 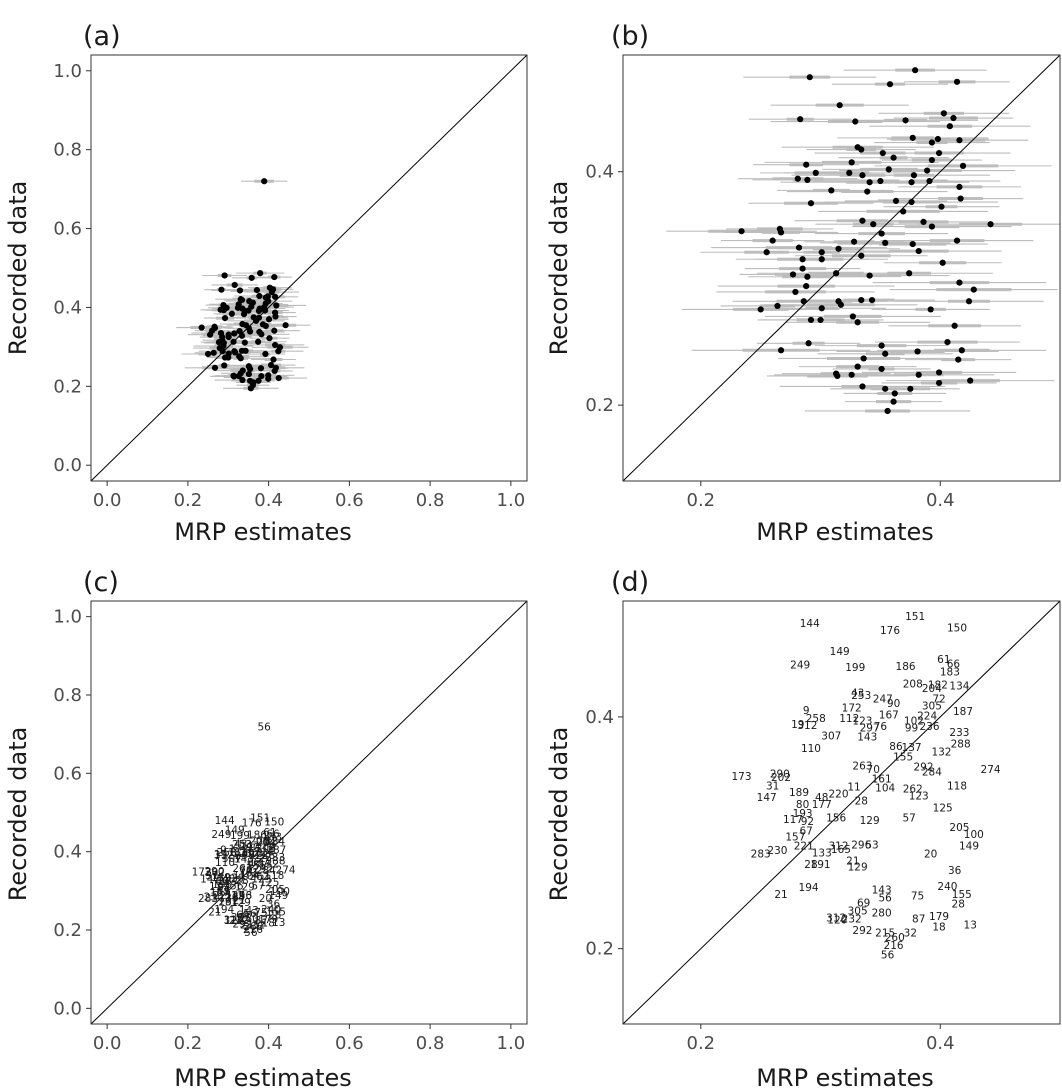 What do you see at coordinates (861, 696) in the screenshot?
I see `point-label: 253` at bounding box center [861, 696].